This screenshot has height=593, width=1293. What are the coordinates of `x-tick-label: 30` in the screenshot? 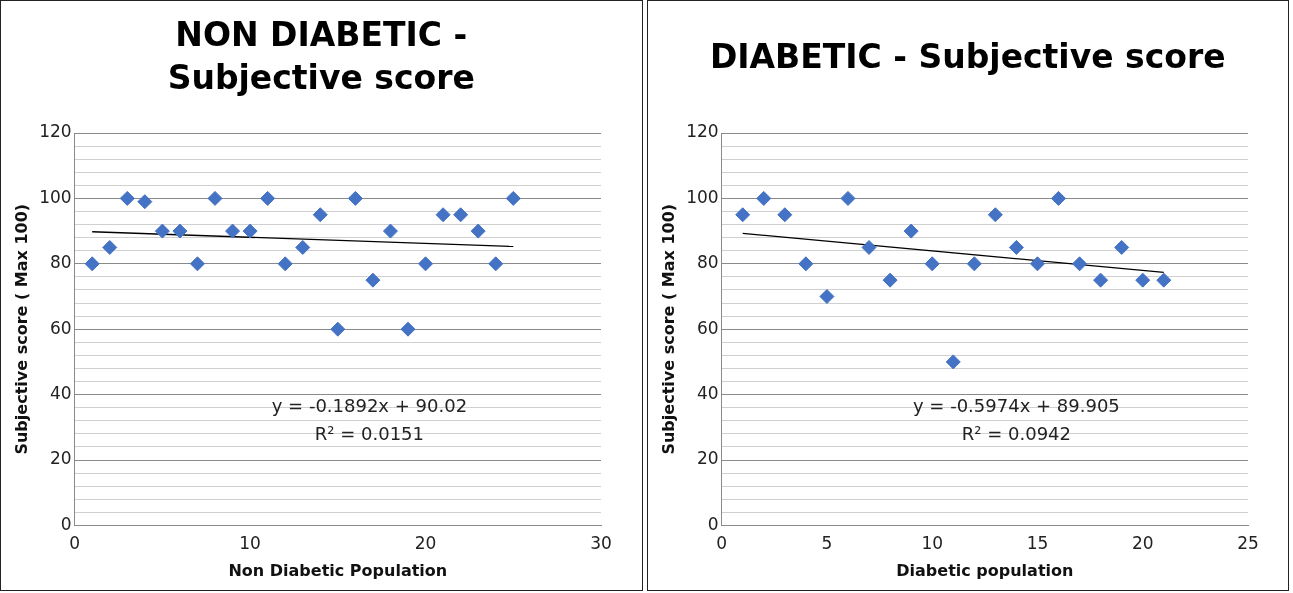 It's located at (601, 543).